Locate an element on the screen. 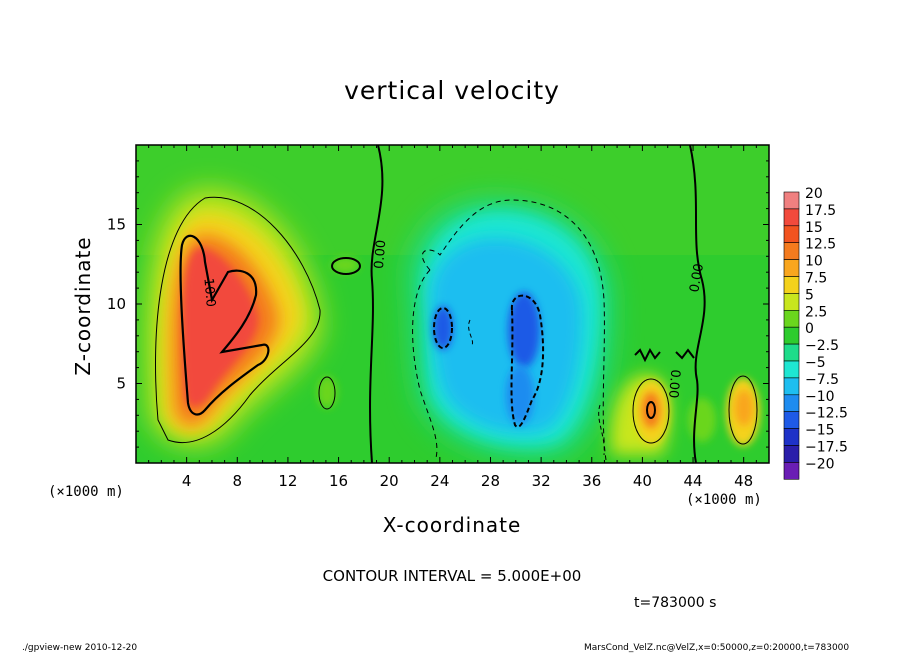  colorbar-label: −7.5 is located at coordinates (822, 380).